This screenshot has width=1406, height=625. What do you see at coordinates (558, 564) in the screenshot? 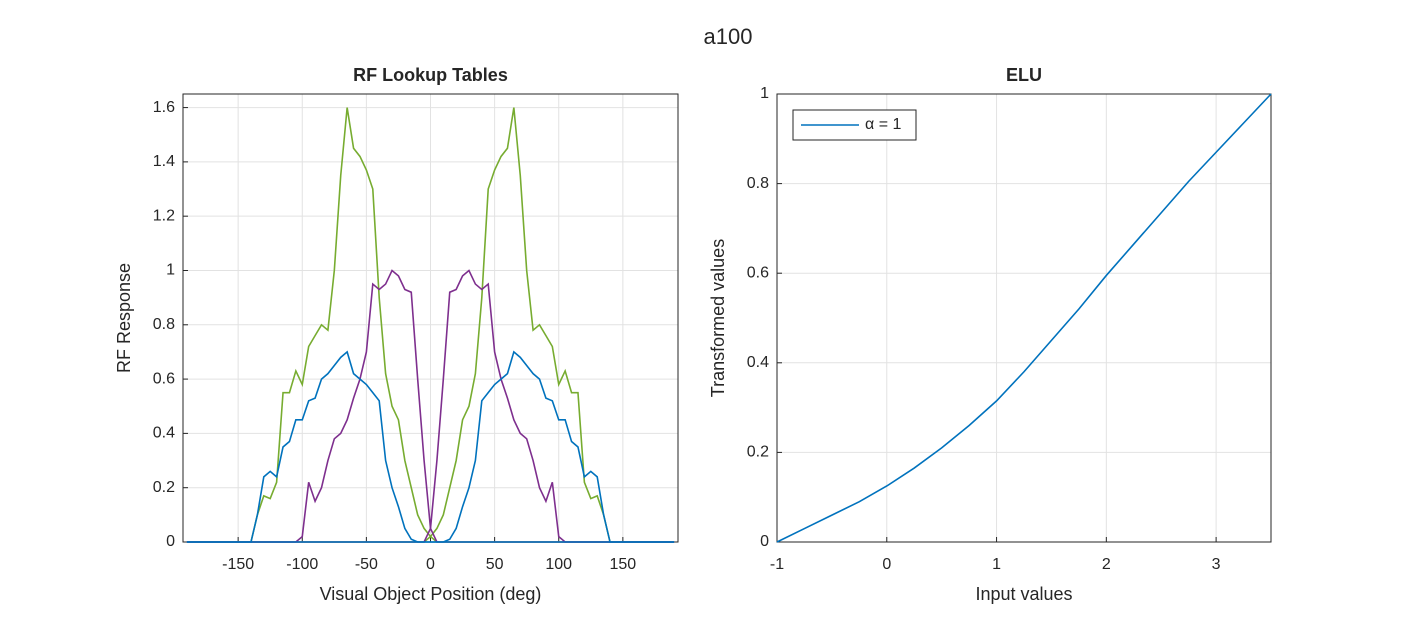
I see `x-tick-label: 100` at bounding box center [558, 564].